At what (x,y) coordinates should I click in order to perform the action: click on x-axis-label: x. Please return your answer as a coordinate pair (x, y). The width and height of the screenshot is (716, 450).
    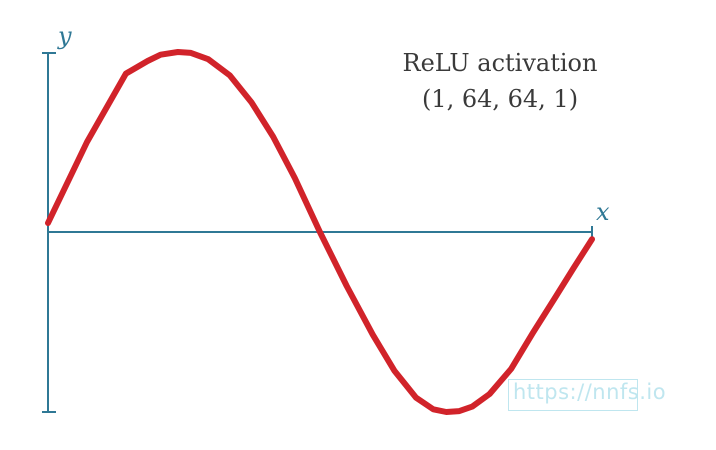
    Looking at the image, I should click on (603, 212).